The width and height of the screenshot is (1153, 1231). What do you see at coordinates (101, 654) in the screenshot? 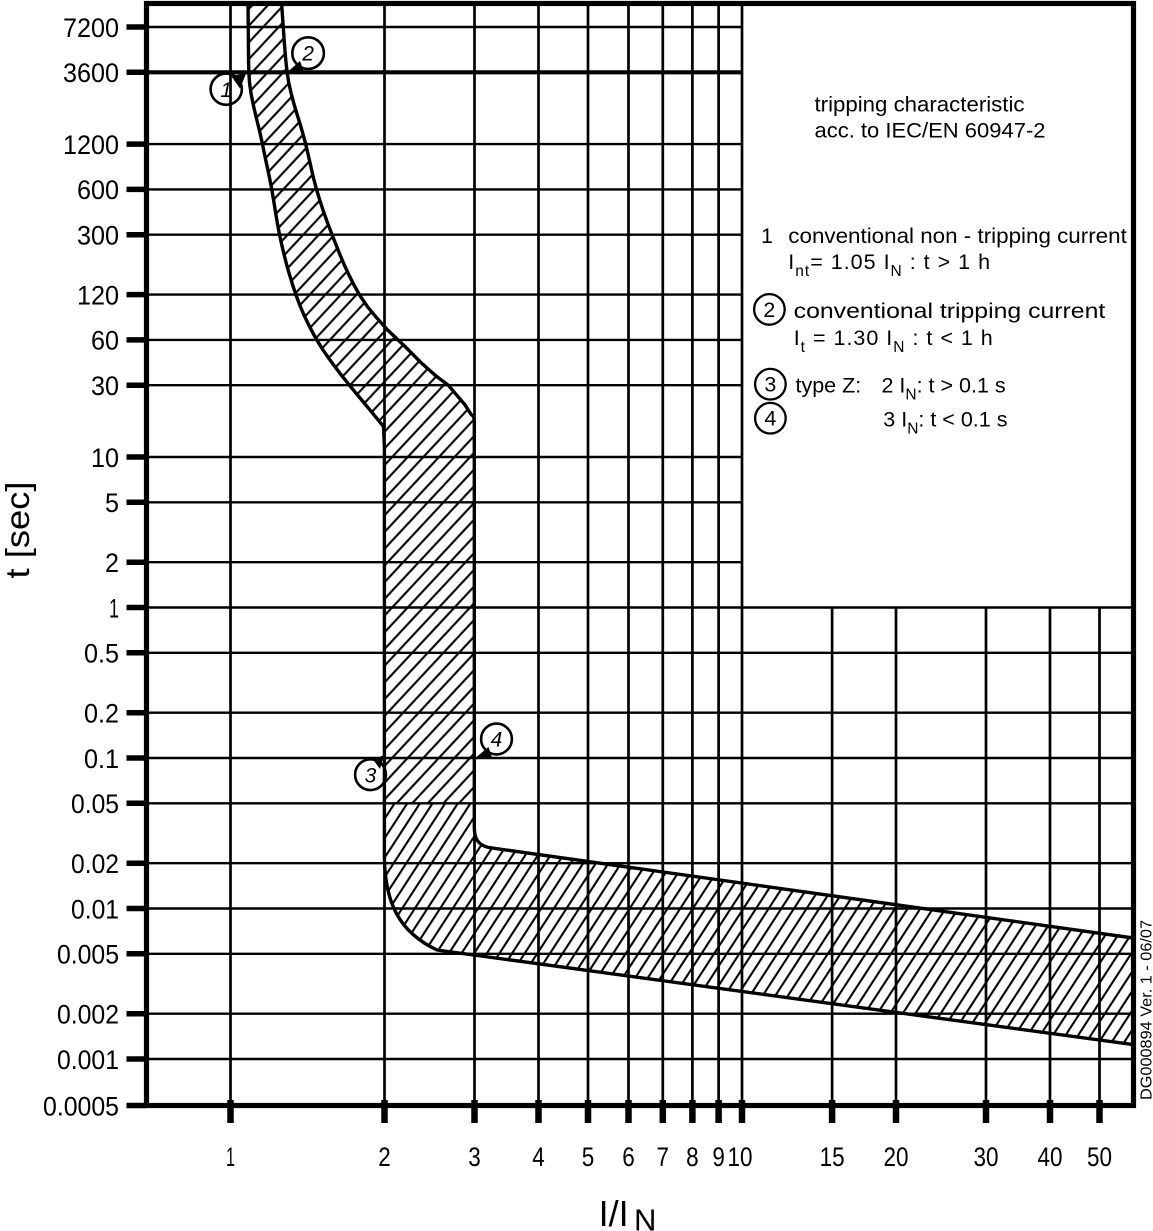
I see `svg-text: 0.5` at bounding box center [101, 654].